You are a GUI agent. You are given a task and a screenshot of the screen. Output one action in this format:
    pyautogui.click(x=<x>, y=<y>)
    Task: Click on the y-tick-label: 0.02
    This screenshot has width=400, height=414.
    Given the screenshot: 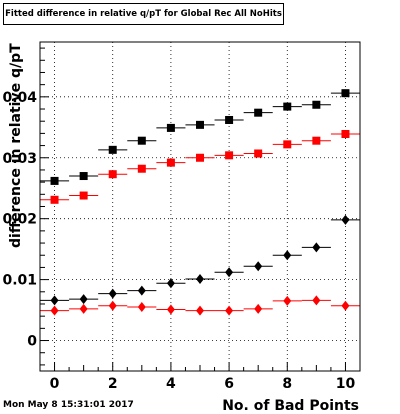 What is the action you would take?
    pyautogui.click(x=19, y=220)
    